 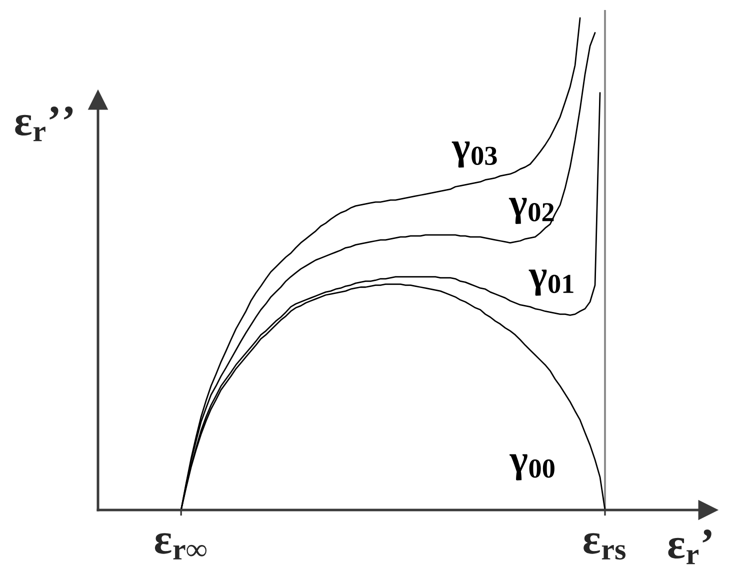 What do you see at coordinates (180, 546) in the screenshot?
I see `x-tick-label: ε$_{r∞}$` at bounding box center [180, 546].